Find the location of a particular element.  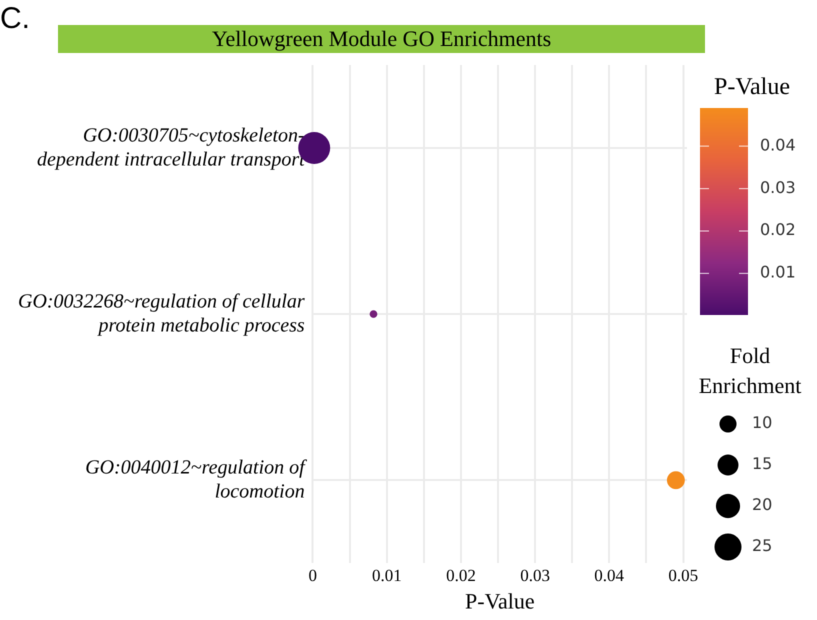

y-tick-label: GO:0032268~regulation of cellular protein metabolic process is located at coordinates (161, 313).